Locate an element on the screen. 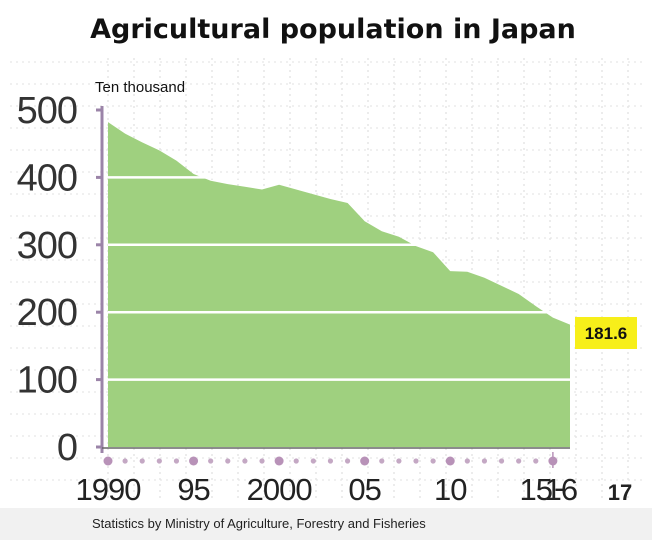 This screenshot has height=540, width=652. y-tick-label: 500 is located at coordinates (47, 111).